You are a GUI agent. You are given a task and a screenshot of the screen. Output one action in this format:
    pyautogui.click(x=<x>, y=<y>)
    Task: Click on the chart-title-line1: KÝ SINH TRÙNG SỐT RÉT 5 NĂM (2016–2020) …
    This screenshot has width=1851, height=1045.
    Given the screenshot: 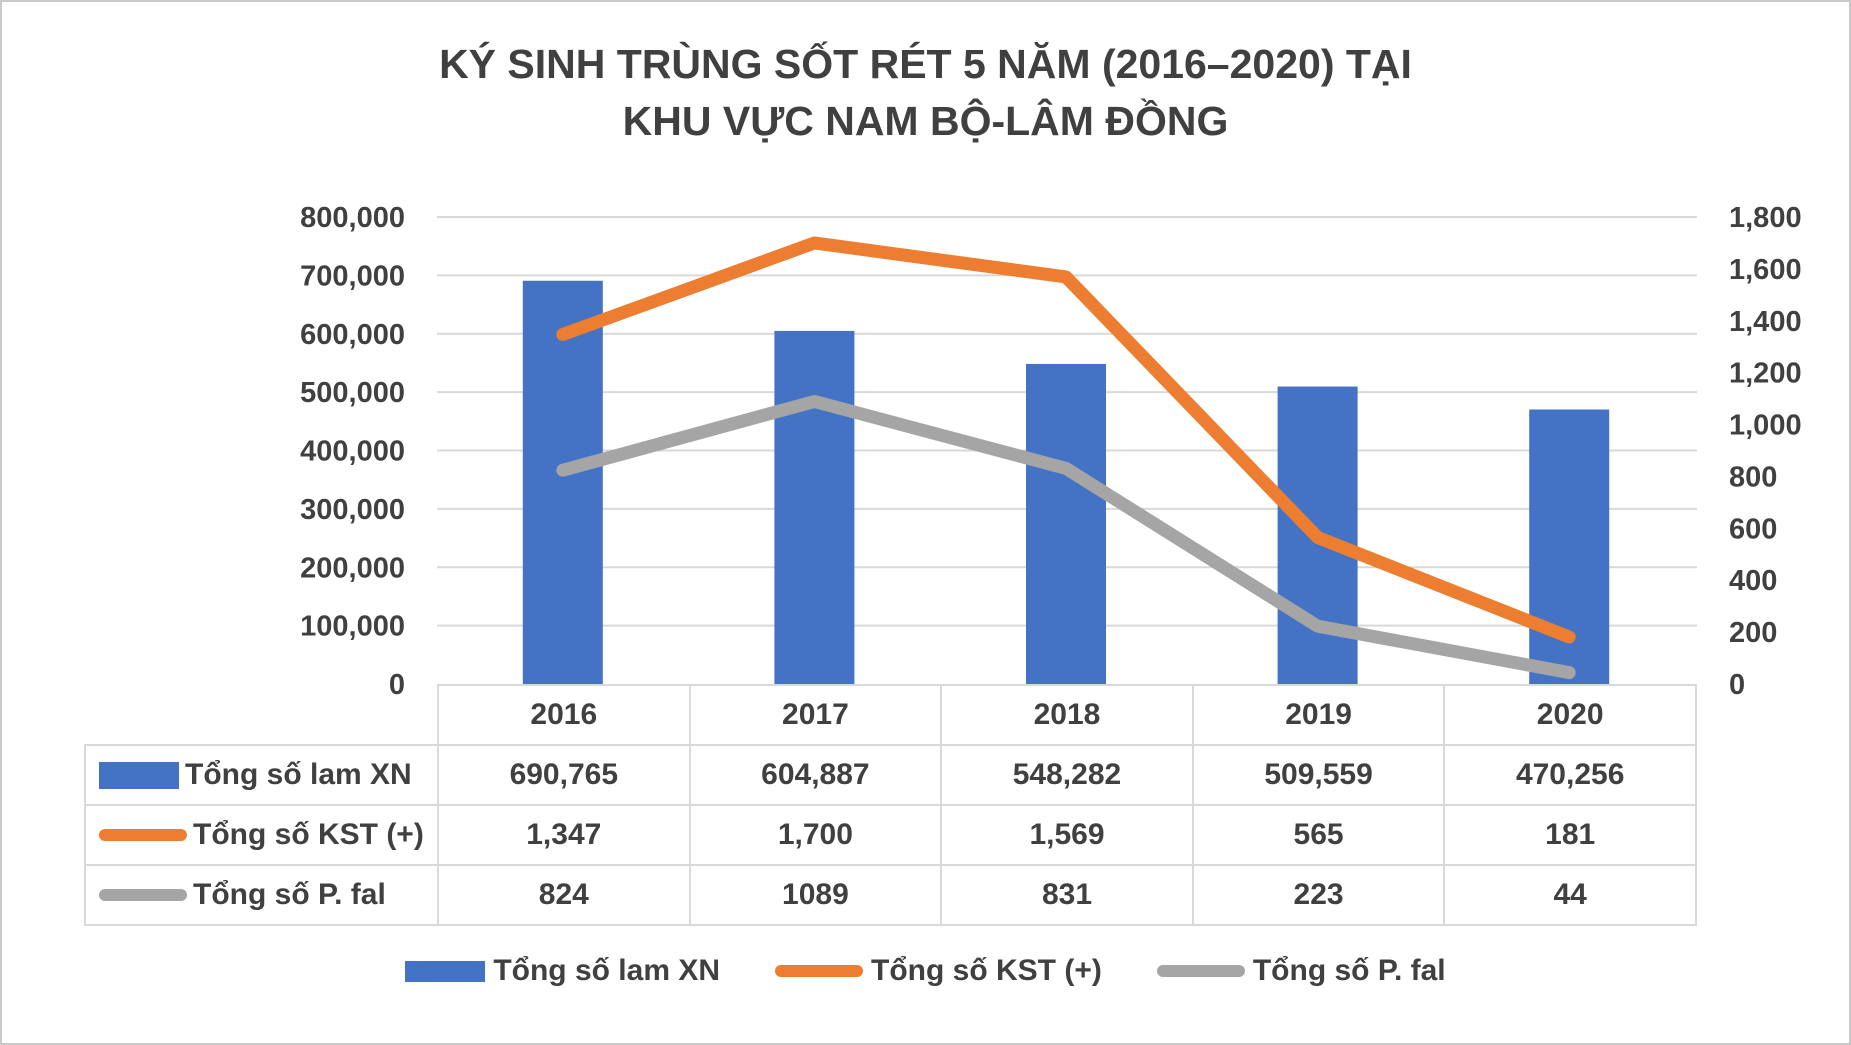 What is the action you would take?
    pyautogui.click(x=925, y=64)
    